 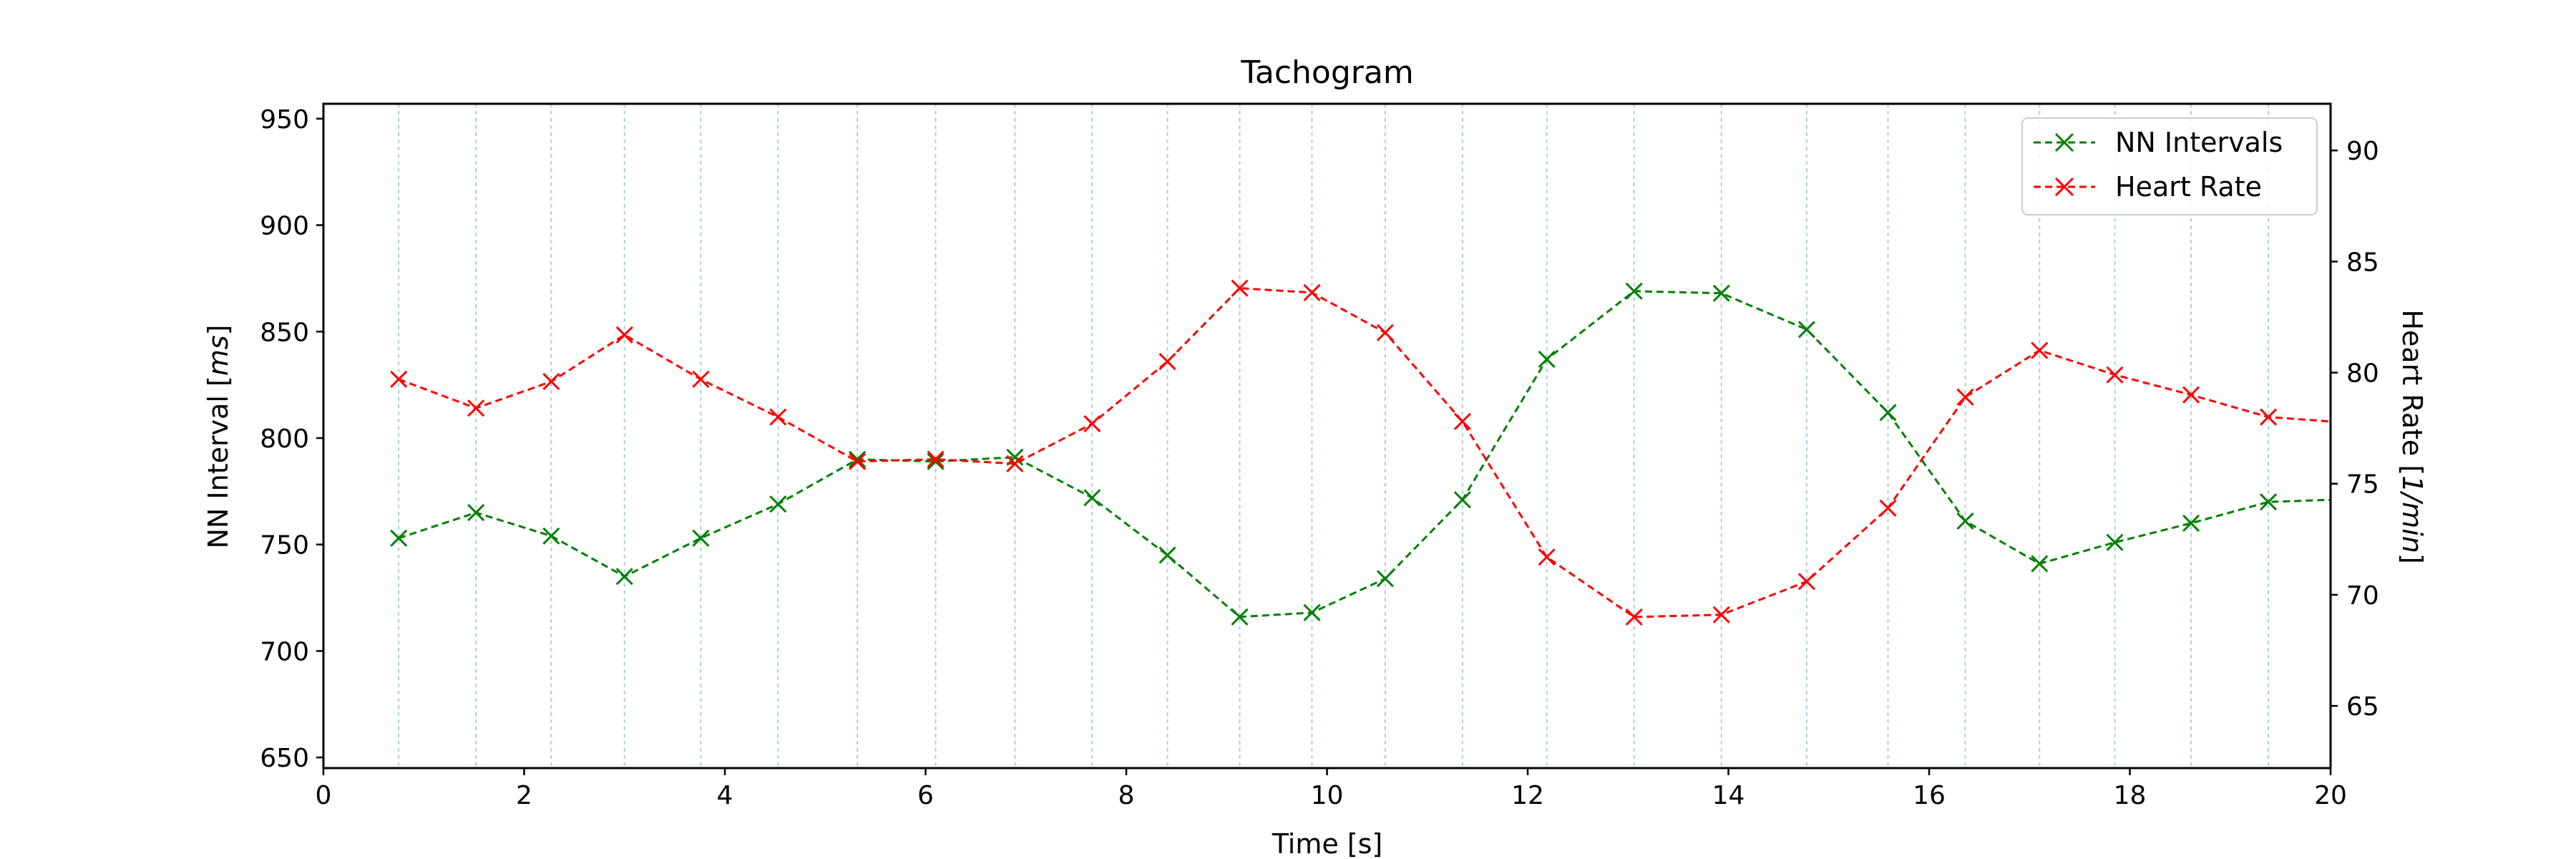 What do you see at coordinates (2199, 142) in the screenshot?
I see `legend-label-nn-intervals: NN Intervals` at bounding box center [2199, 142].